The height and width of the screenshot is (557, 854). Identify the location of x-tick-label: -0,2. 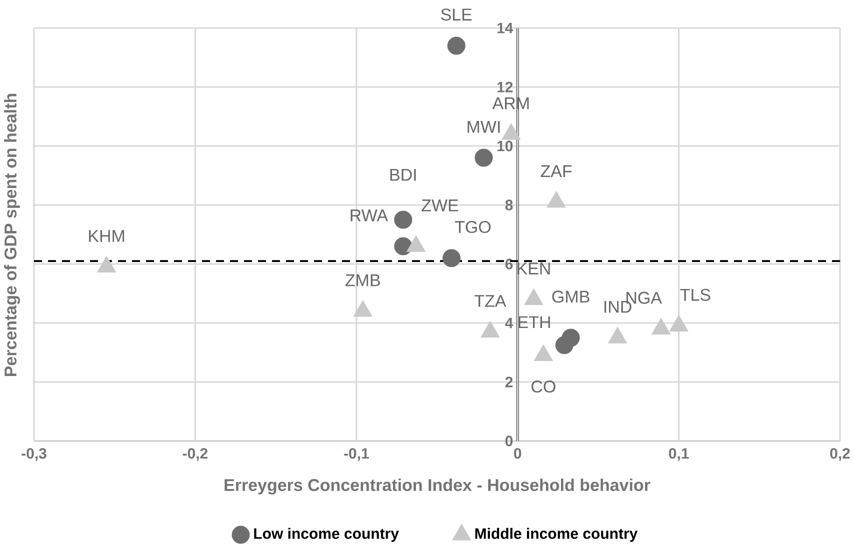
(195, 454).